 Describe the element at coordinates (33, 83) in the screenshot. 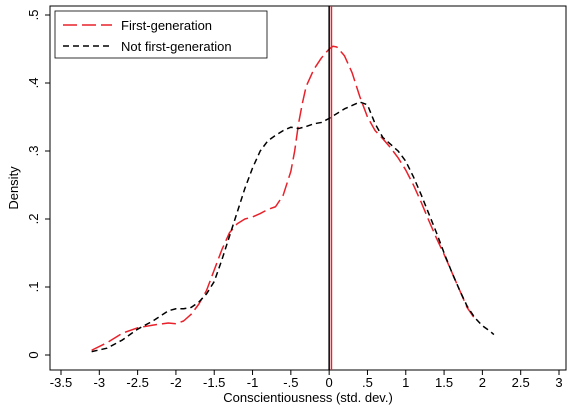

I see `y-tick-label: .4` at that location.